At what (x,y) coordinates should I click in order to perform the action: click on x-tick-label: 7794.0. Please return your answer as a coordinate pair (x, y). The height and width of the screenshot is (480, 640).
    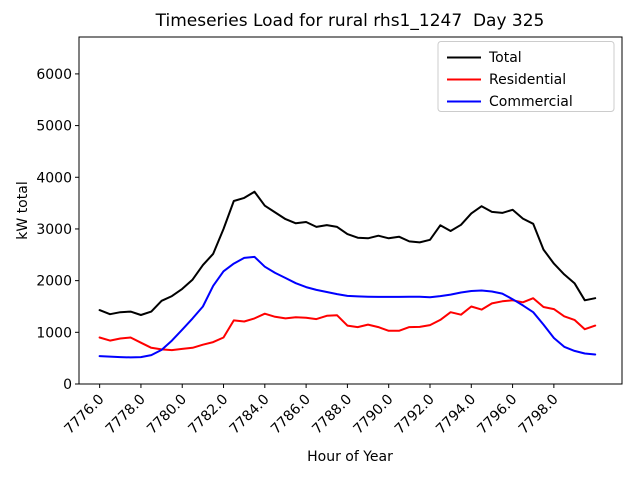
    Looking at the image, I should click on (456, 415).